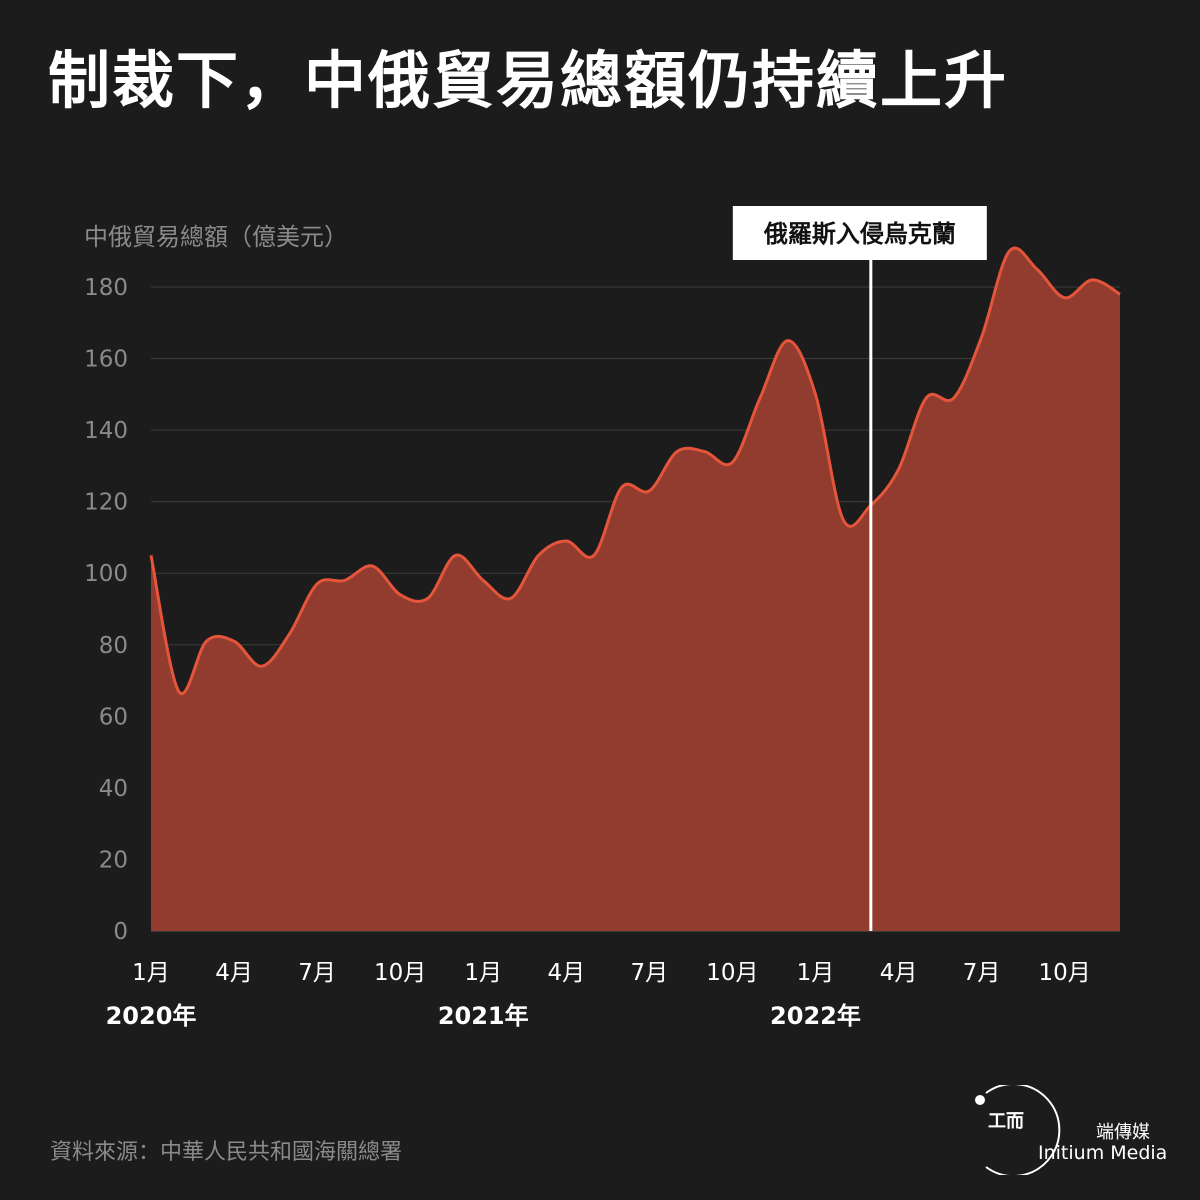 The image size is (1200, 1200). Describe the element at coordinates (216, 237) in the screenshot. I see `y-axis-label: 中俄貿易總額（億美元）` at that location.